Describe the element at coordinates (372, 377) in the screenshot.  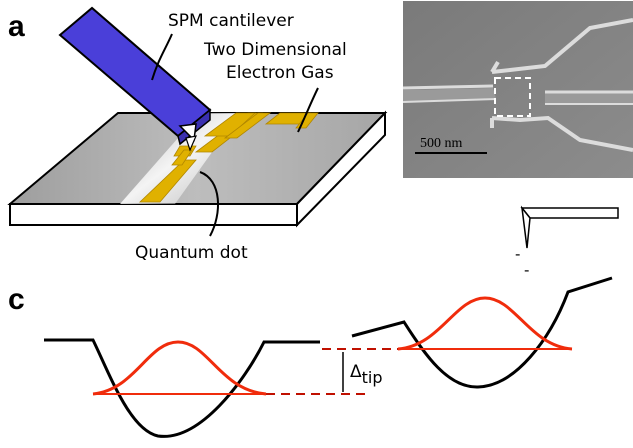
I see `delta-subscript: tip` at that location.